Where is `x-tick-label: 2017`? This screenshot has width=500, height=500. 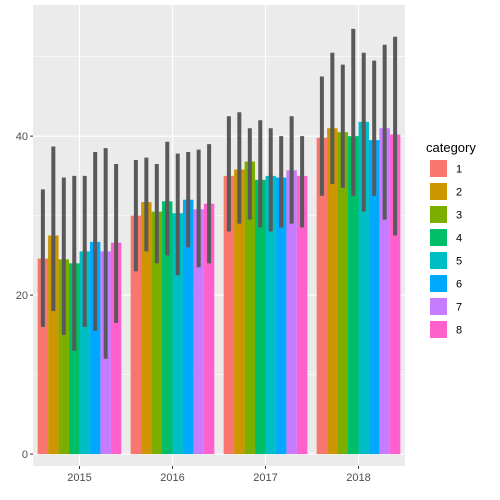 x-tick-label: 2017 is located at coordinates (265, 478).